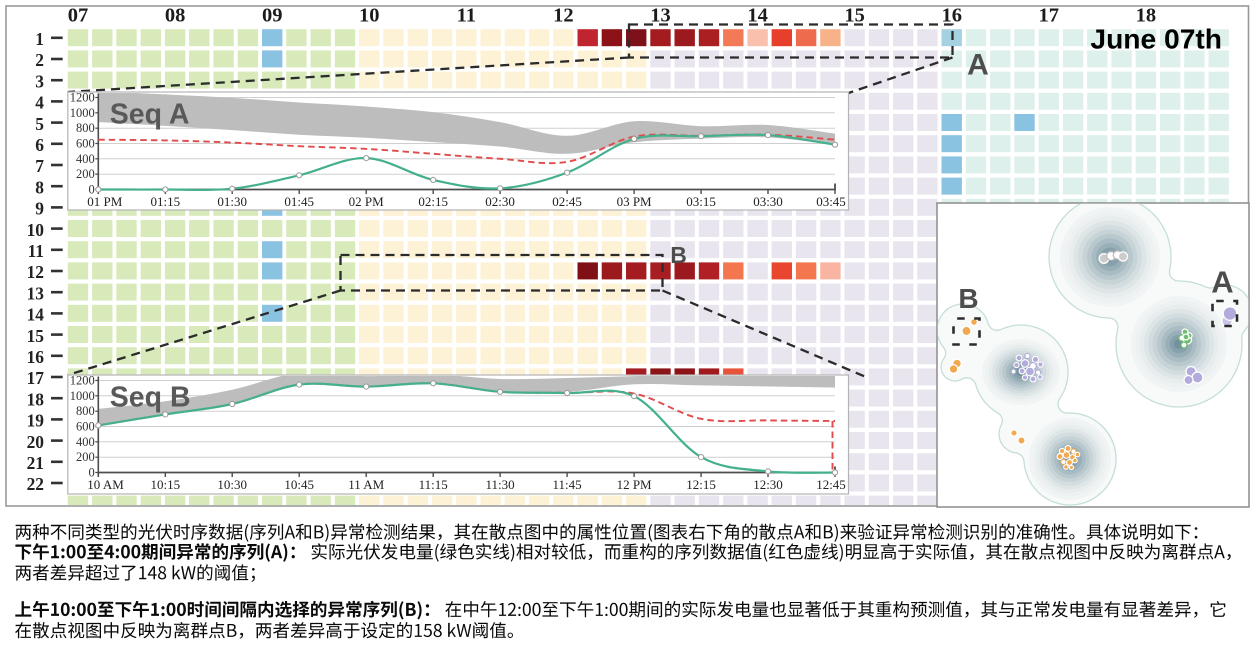 Image resolution: width=1256 pixels, height=653 pixels. What do you see at coordinates (299, 484) in the screenshot?
I see `svg-text: 10:45` at bounding box center [299, 484].